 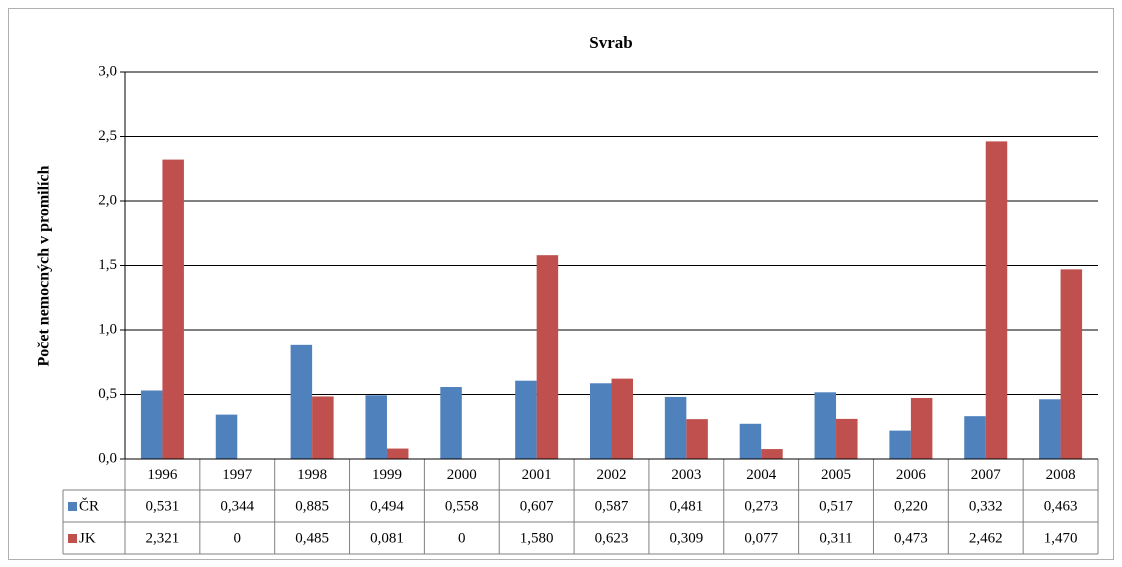 I want to click on table-value: 0,517, so click(x=836, y=506).